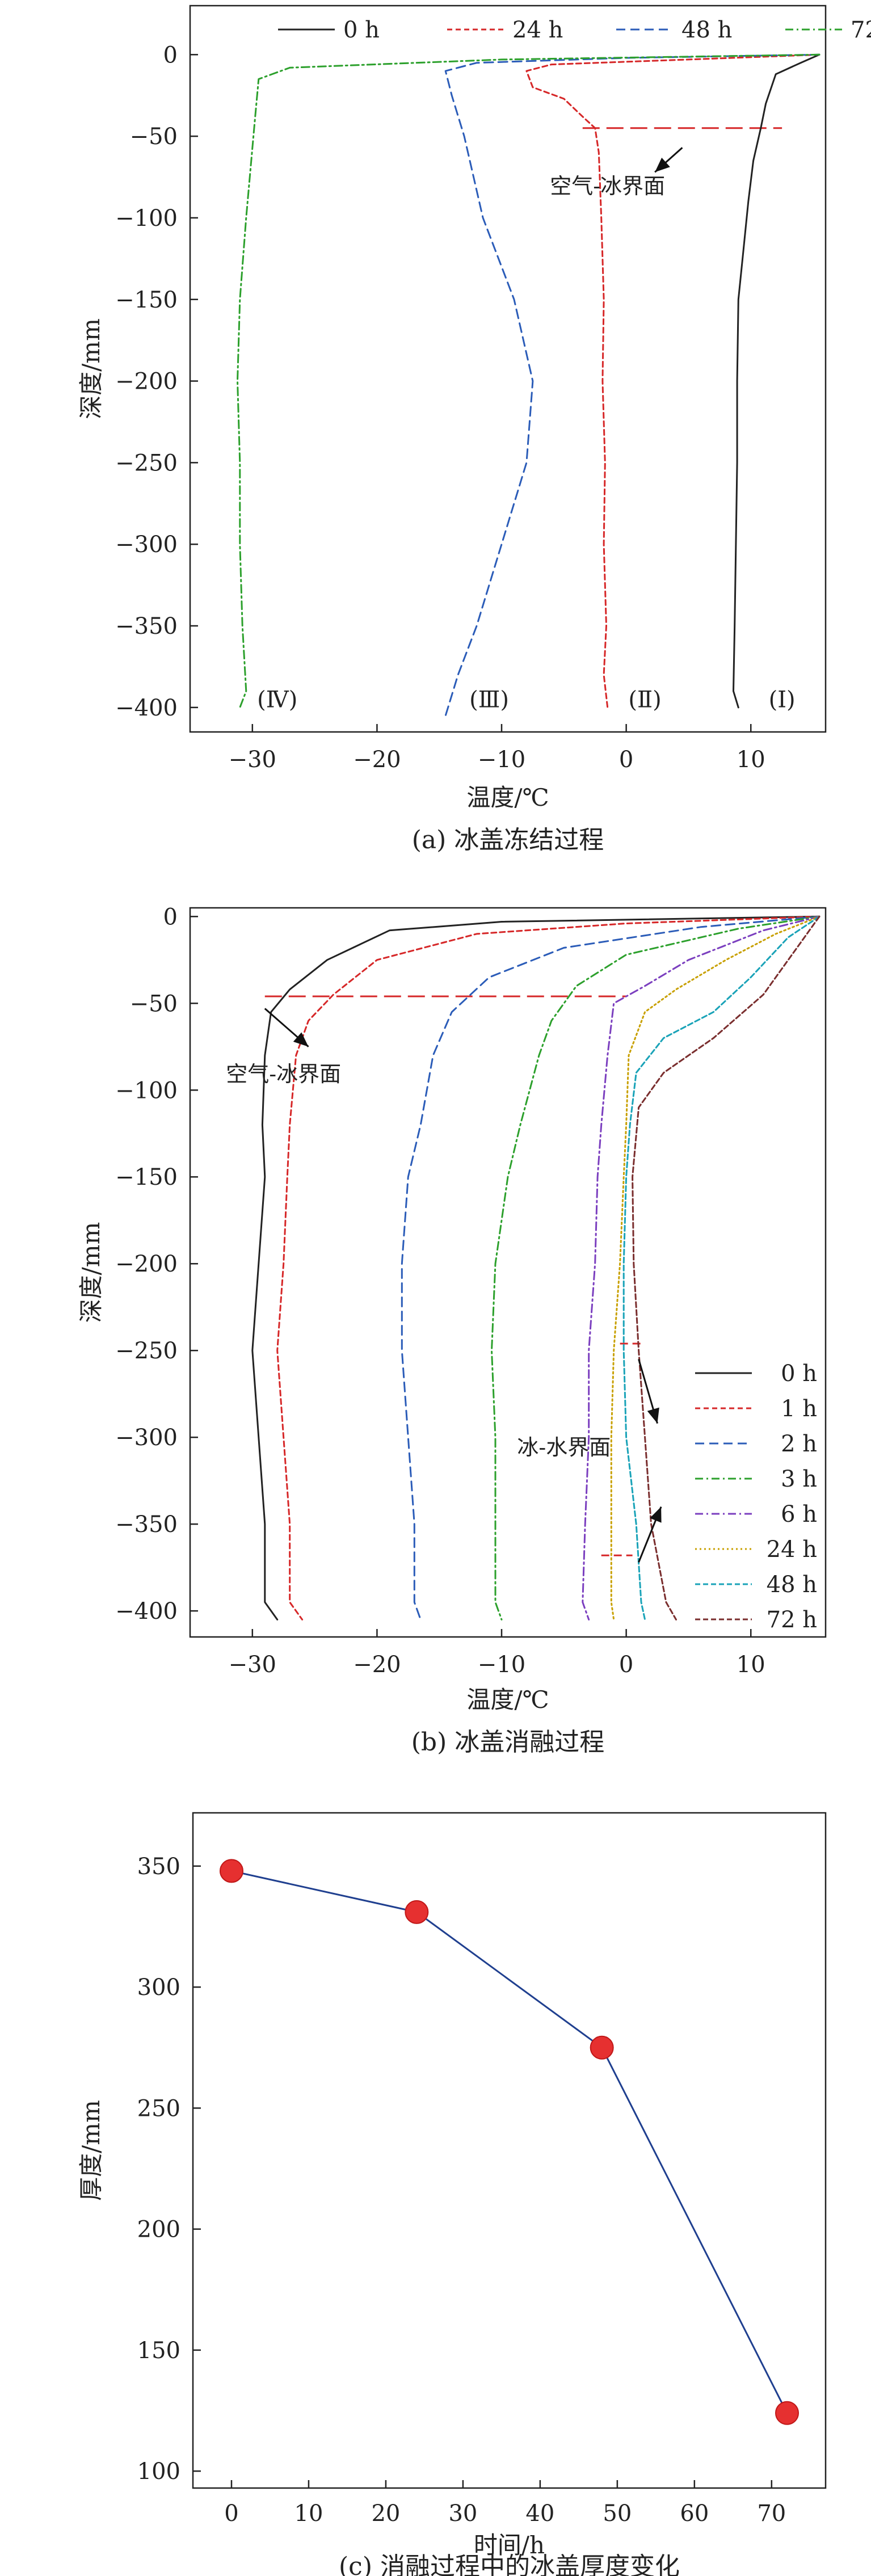  Describe the element at coordinates (277, 700) in the screenshot. I see `region-label: (Ⅳ)` at that location.